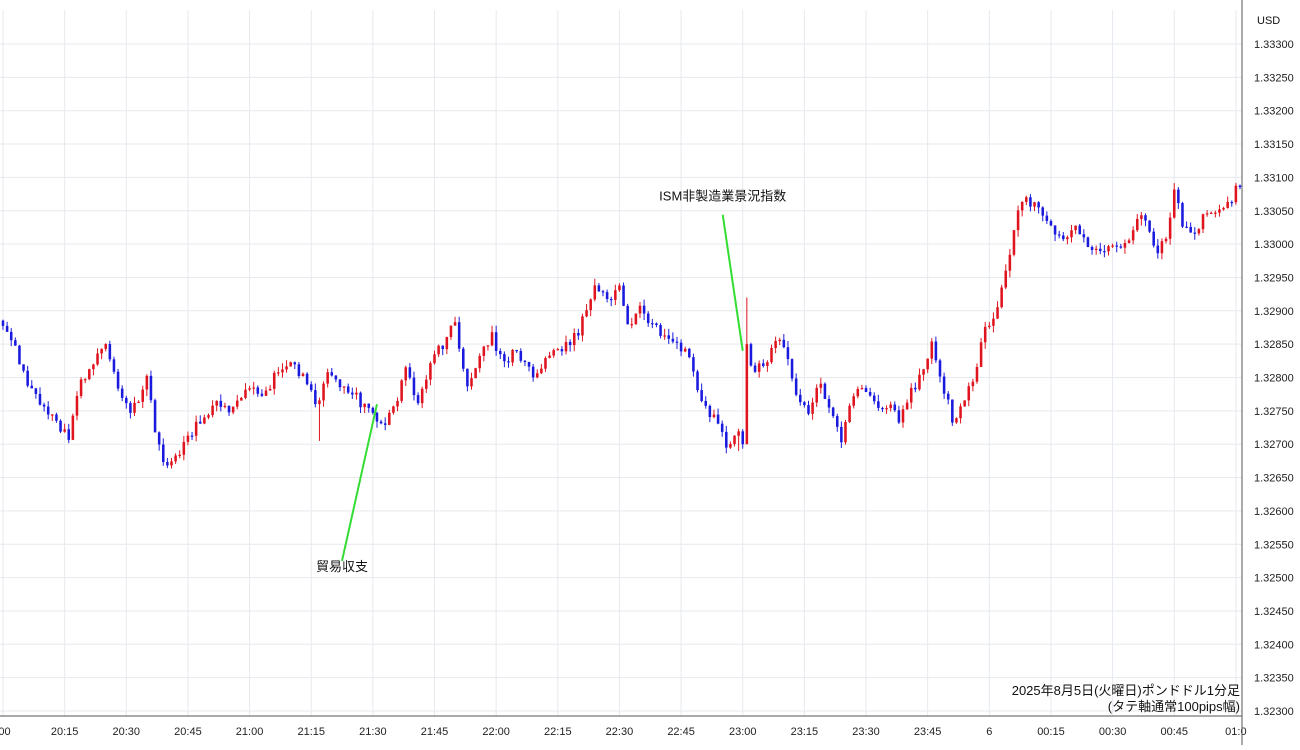 The image size is (1300, 750). Describe the element at coordinates (1274, 112) in the screenshot. I see `y-tick-label: 1.33200` at that location.